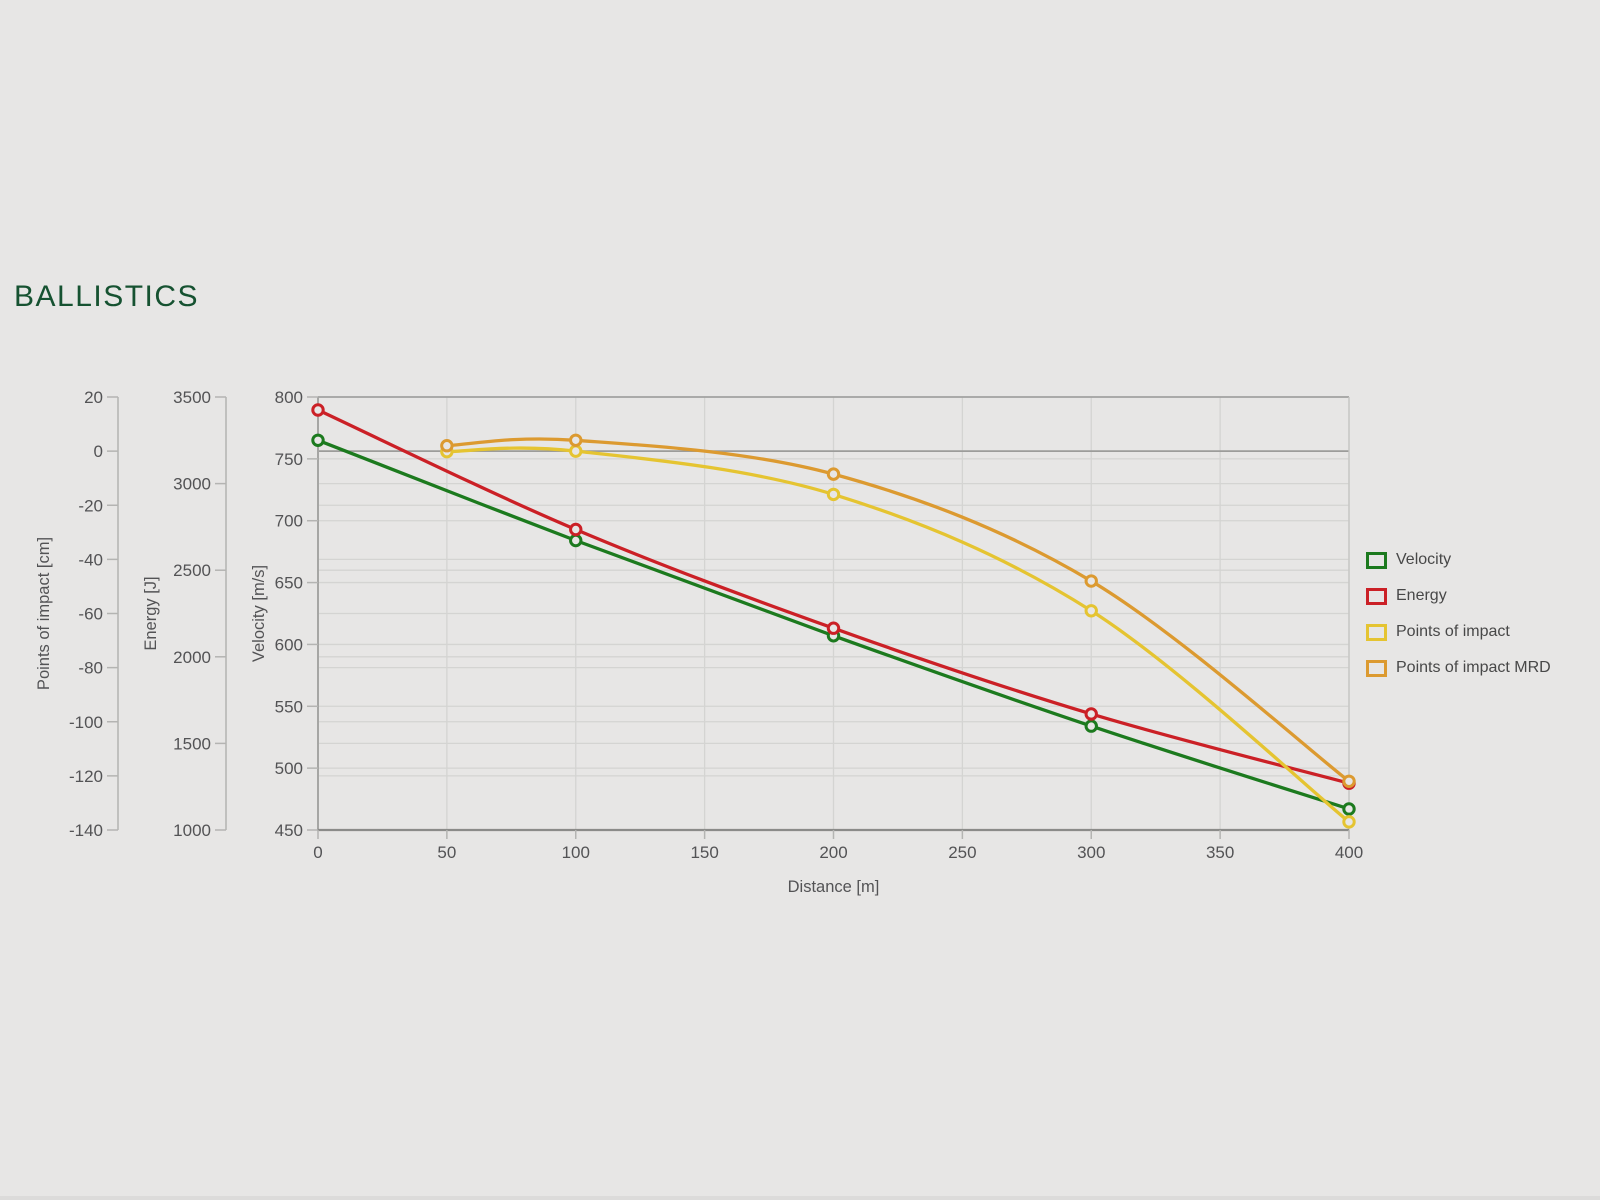 The image size is (1600, 1200). Describe the element at coordinates (962, 852) in the screenshot. I see `x-tick-label: 250` at that location.